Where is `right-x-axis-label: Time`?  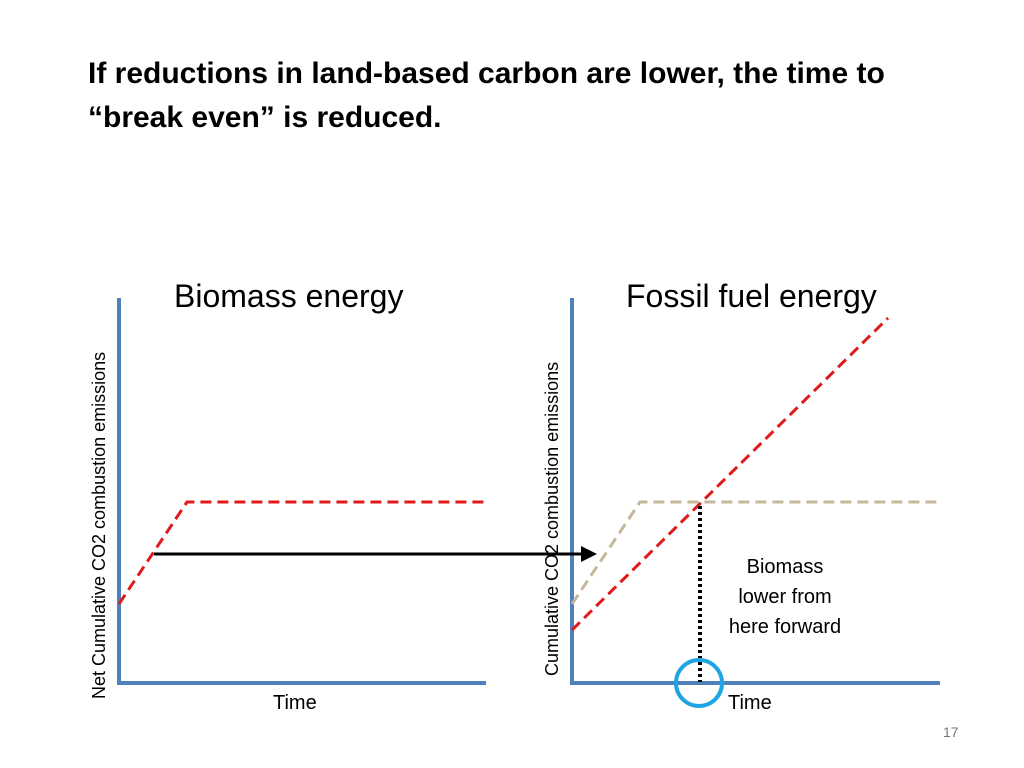 right-x-axis-label: Time is located at coordinates (750, 703).